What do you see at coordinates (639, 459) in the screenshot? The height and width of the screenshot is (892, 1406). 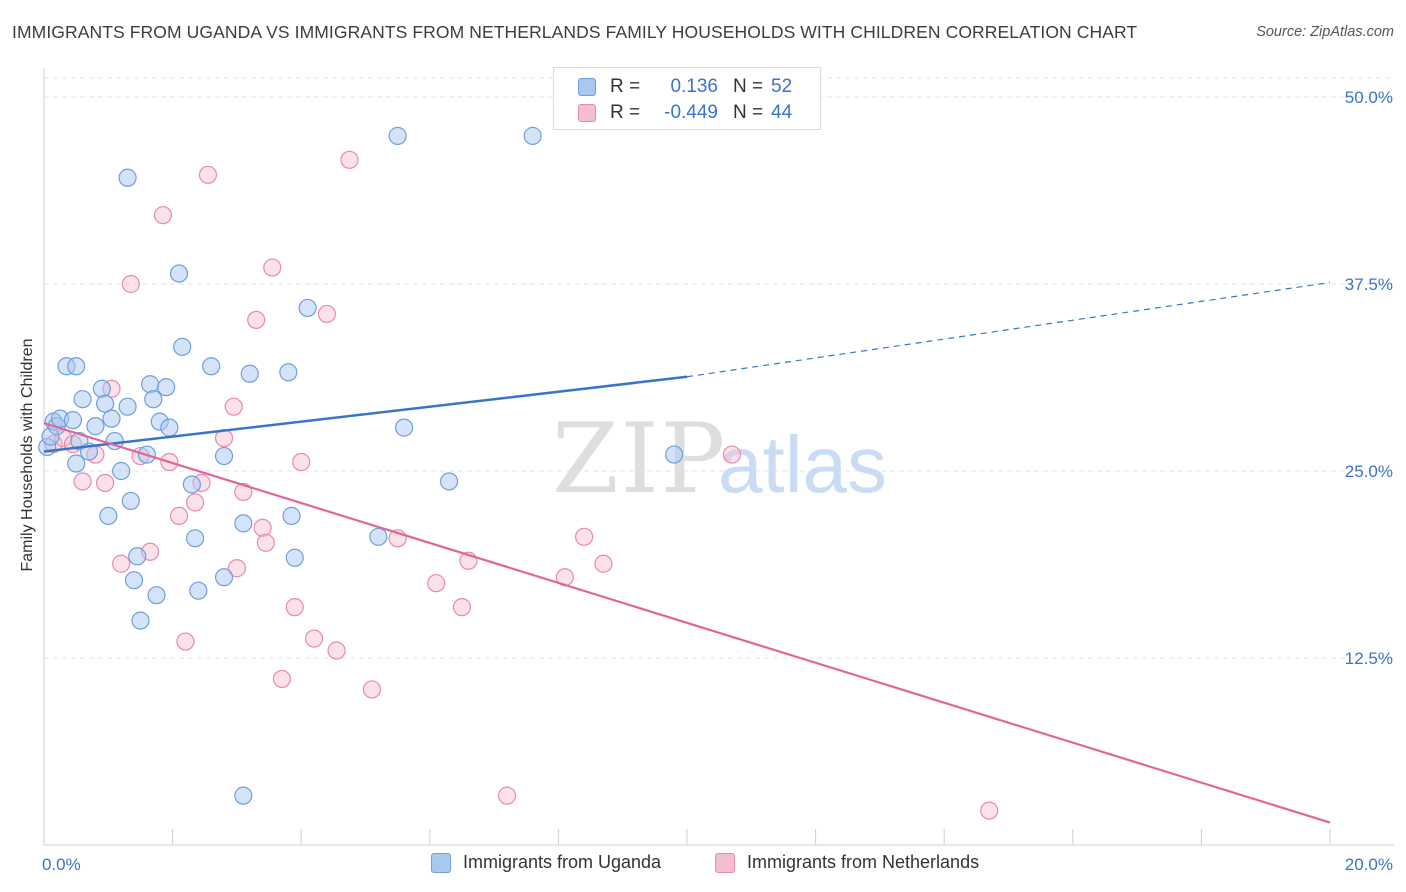 I see `watermark-zip: ZIP` at bounding box center [639, 459].